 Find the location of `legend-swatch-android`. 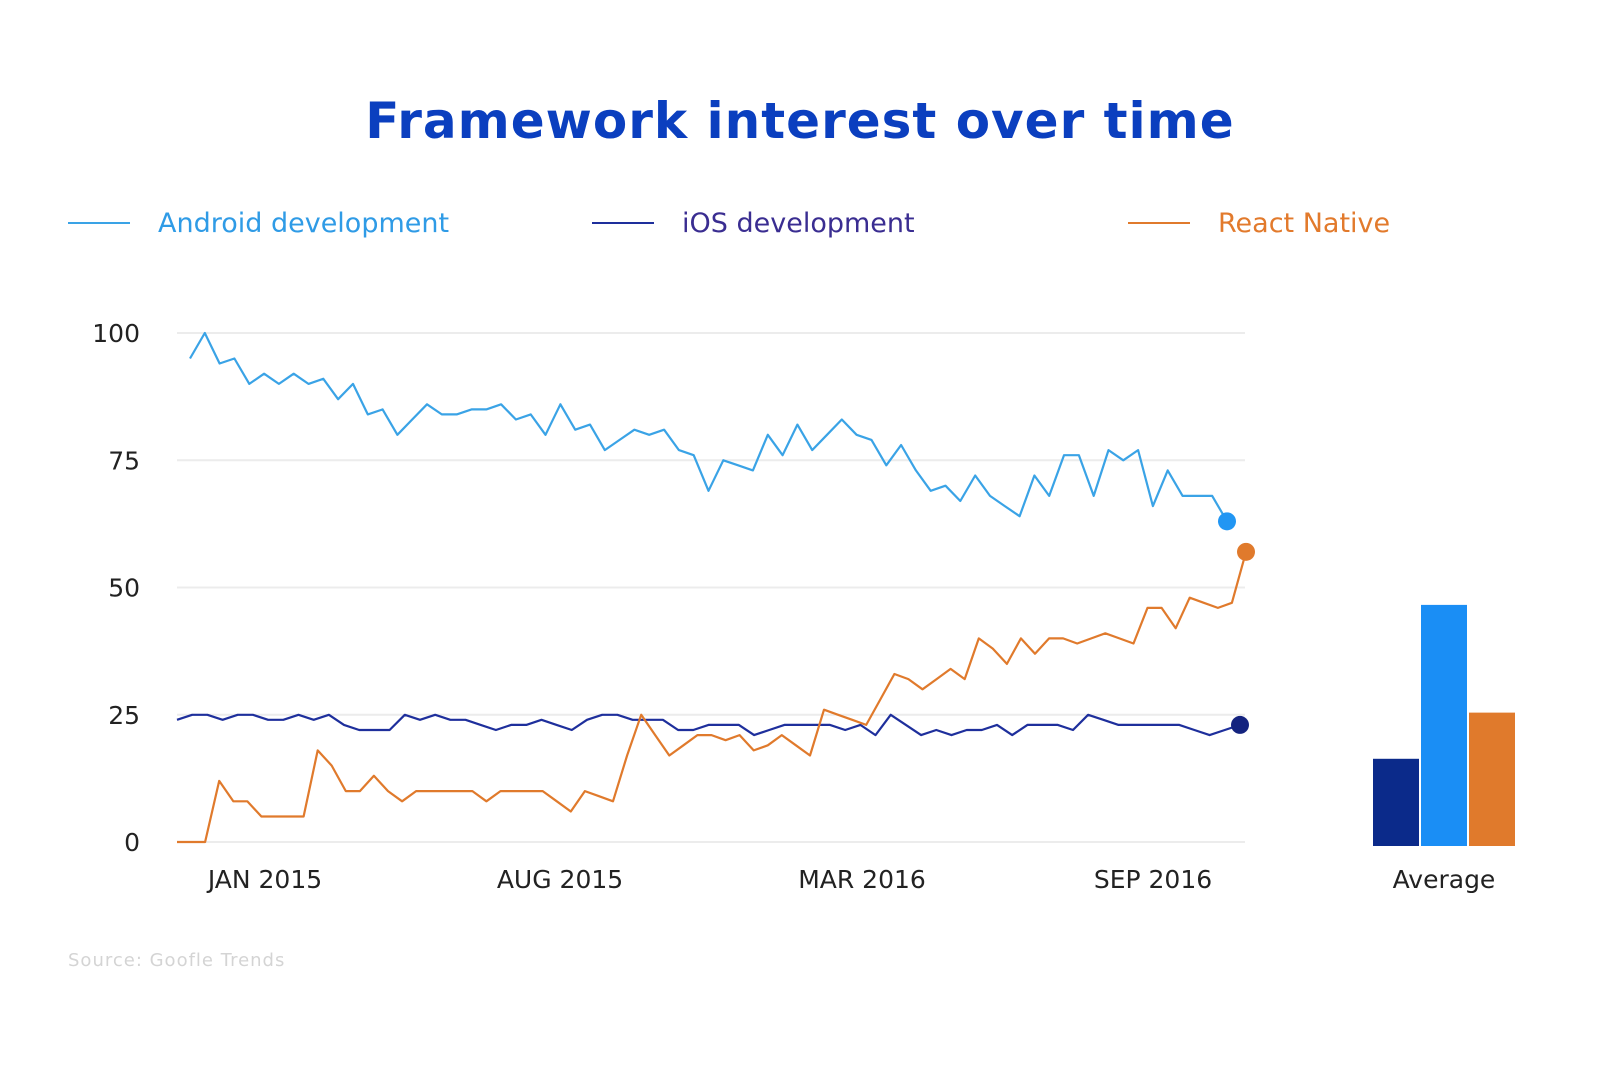

legend-swatch-android is located at coordinates (99, 223).